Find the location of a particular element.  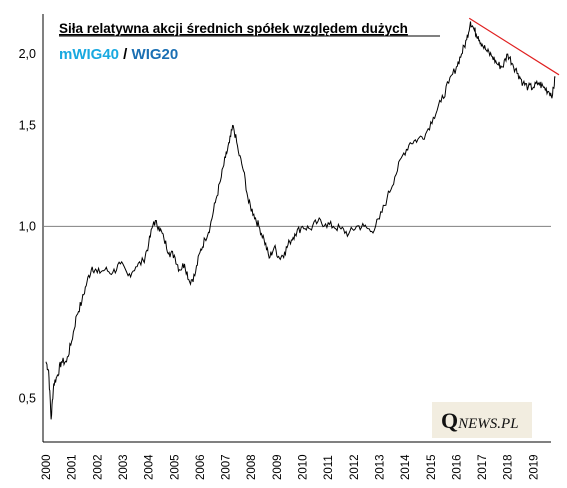

y-tick-label: 1,0 is located at coordinates (27, 226).